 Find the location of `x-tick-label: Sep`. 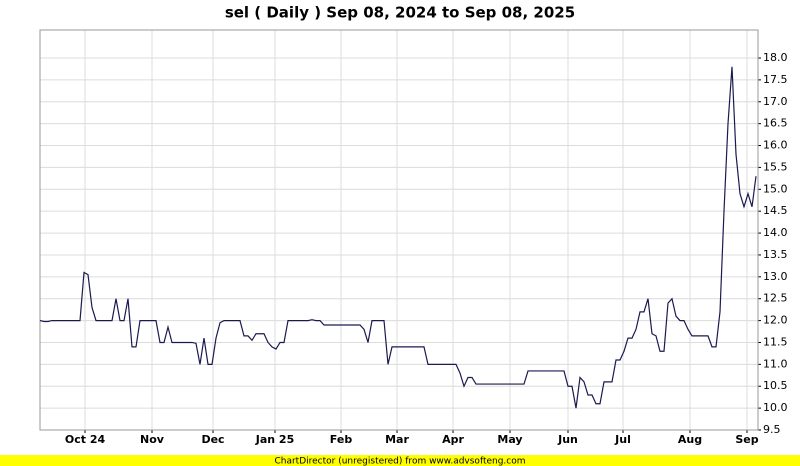

x-tick-label: Sep is located at coordinates (746, 439).